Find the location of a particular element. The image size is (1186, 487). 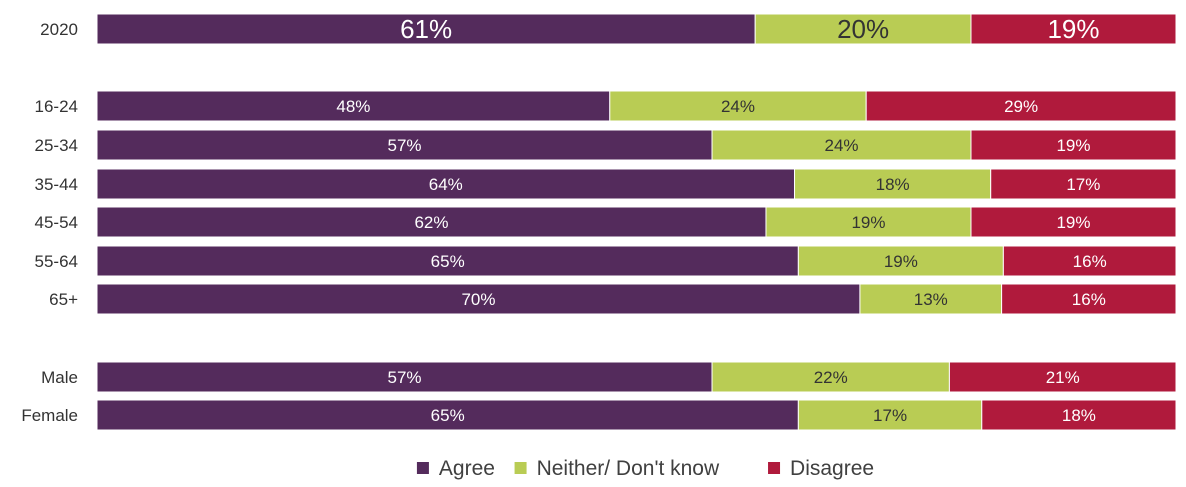

data-label-neither-don-t-know-55-64: 19% is located at coordinates (901, 261).